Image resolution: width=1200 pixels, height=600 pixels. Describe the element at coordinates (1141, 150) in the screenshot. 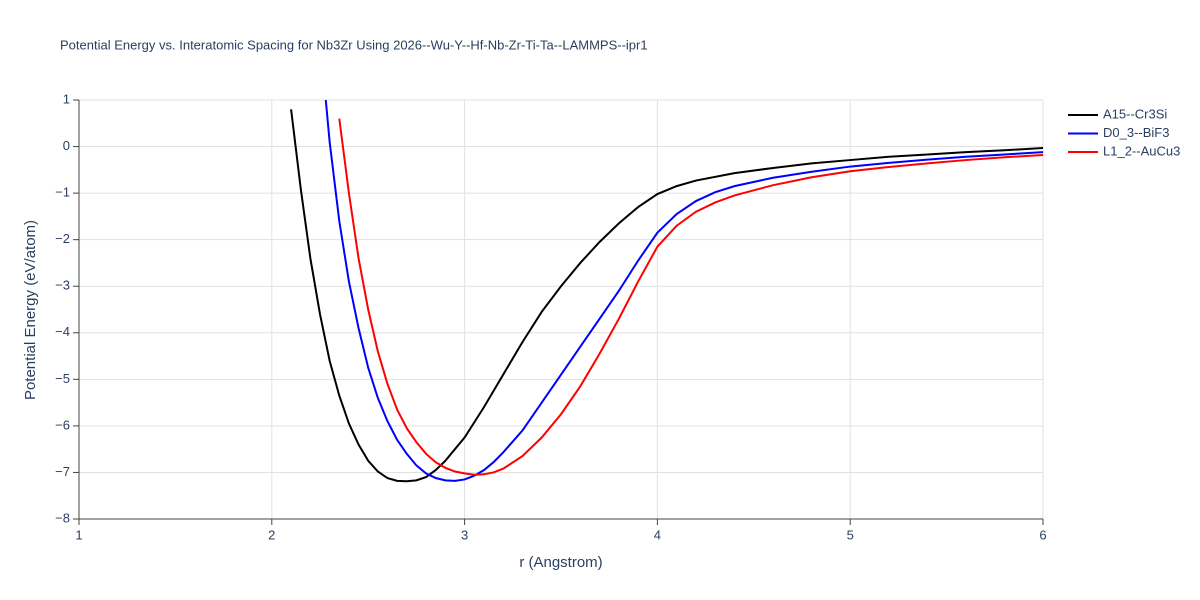

I see `legend-label: L1_2--AuCu3` at that location.